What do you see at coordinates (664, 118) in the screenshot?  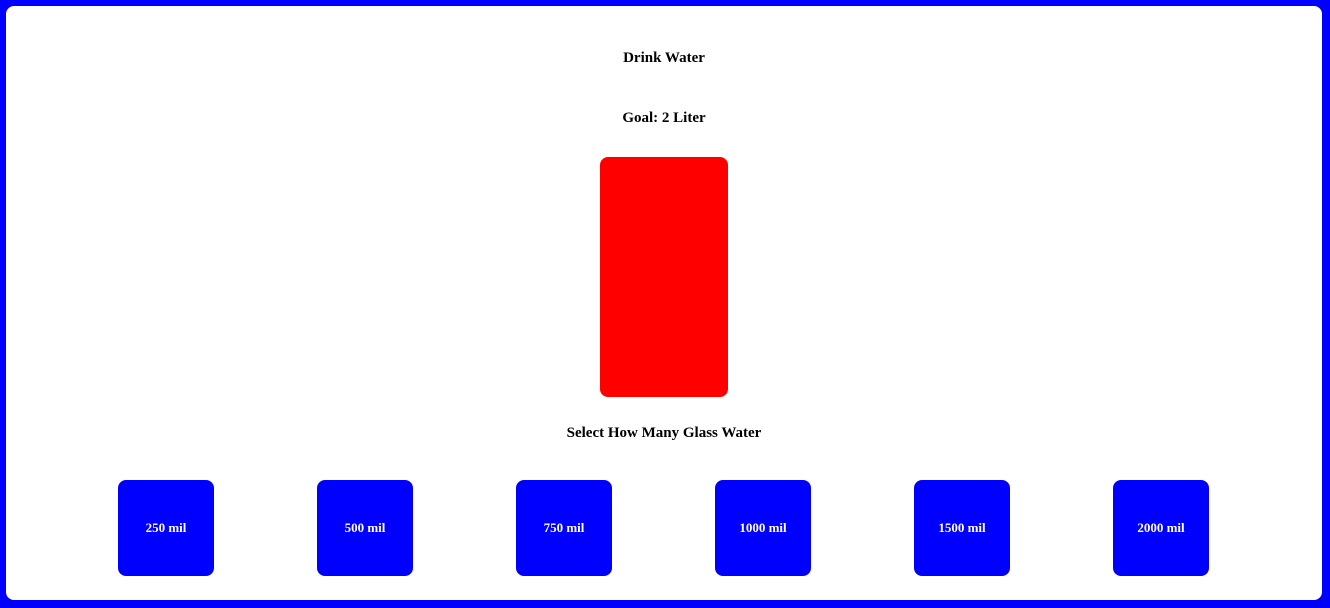 I see `goal-text: Goal: 2 Liter` at bounding box center [664, 118].